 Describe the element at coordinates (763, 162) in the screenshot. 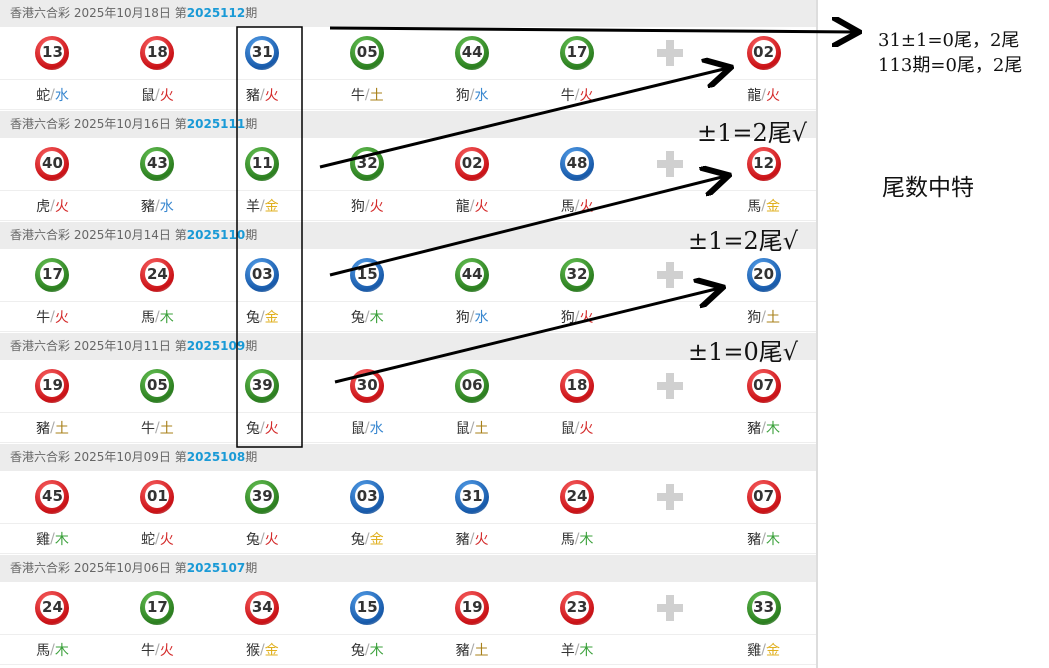

I see `ball-number: 12` at that location.